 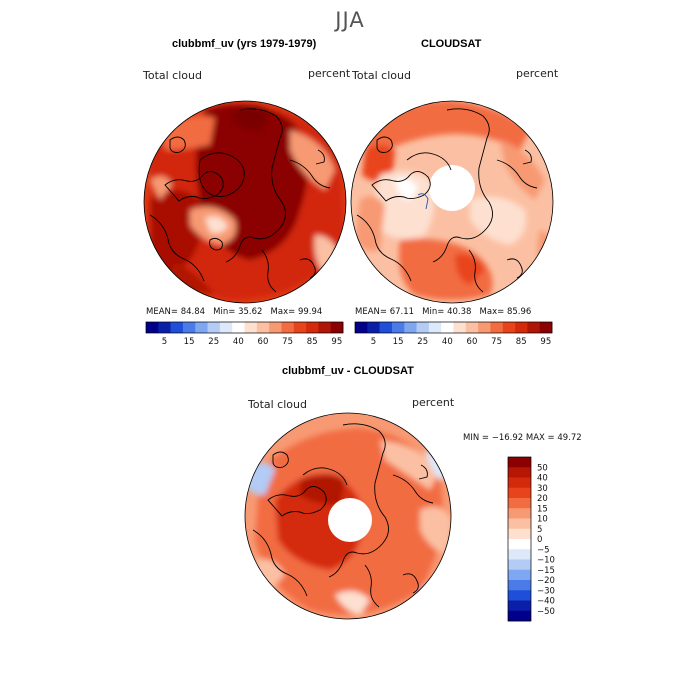 I want to click on panel-2-colorbar-tick-label: 85, so click(x=521, y=342).